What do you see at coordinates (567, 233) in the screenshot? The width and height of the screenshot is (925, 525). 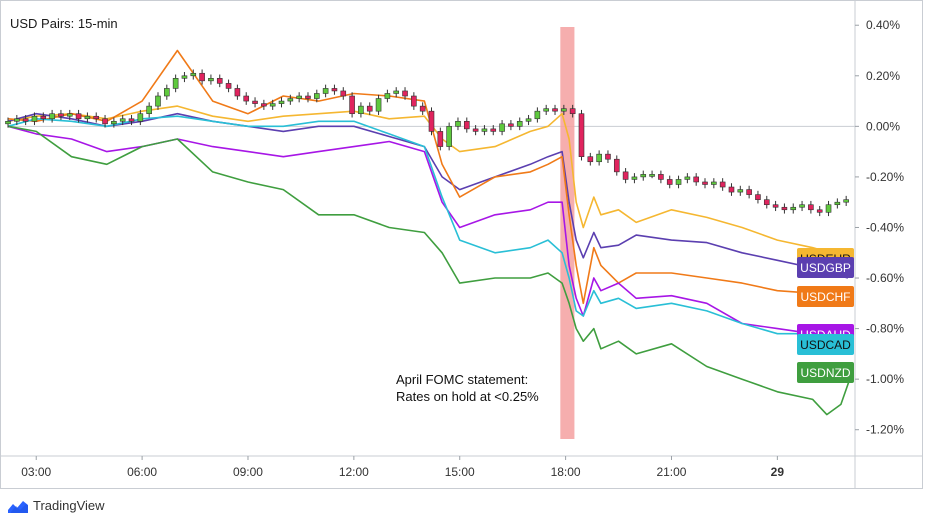 I see `fomc-highlight-band` at bounding box center [567, 233].